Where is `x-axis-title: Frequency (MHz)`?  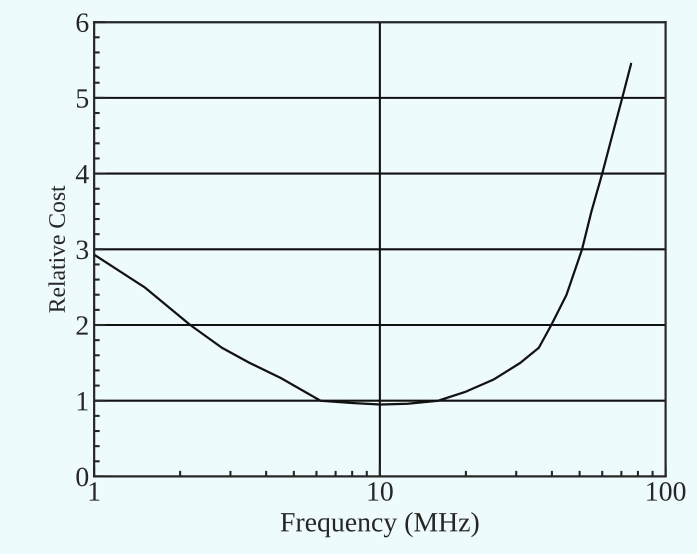
x-axis-title: Frequency (MHz) is located at coordinates (379, 525).